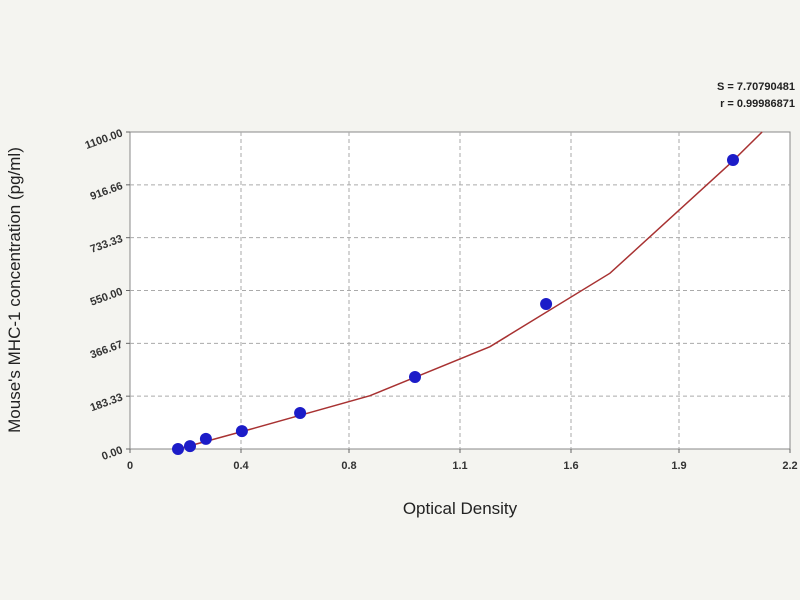 This screenshot has width=800, height=600. Describe the element at coordinates (757, 104) in the screenshot. I see `annotation: r = 0.99986871` at that location.